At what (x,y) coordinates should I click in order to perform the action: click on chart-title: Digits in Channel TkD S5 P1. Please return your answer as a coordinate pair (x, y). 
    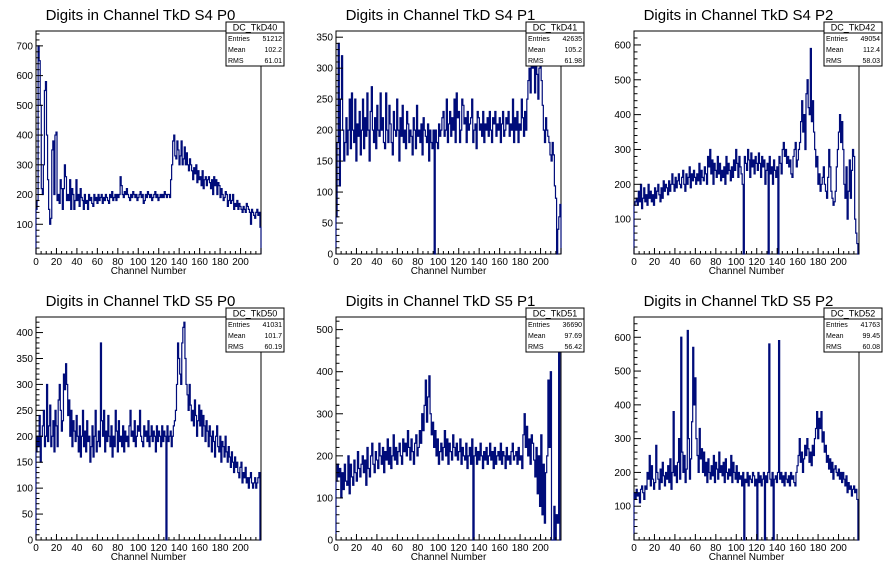
    Looking at the image, I should click on (441, 301).